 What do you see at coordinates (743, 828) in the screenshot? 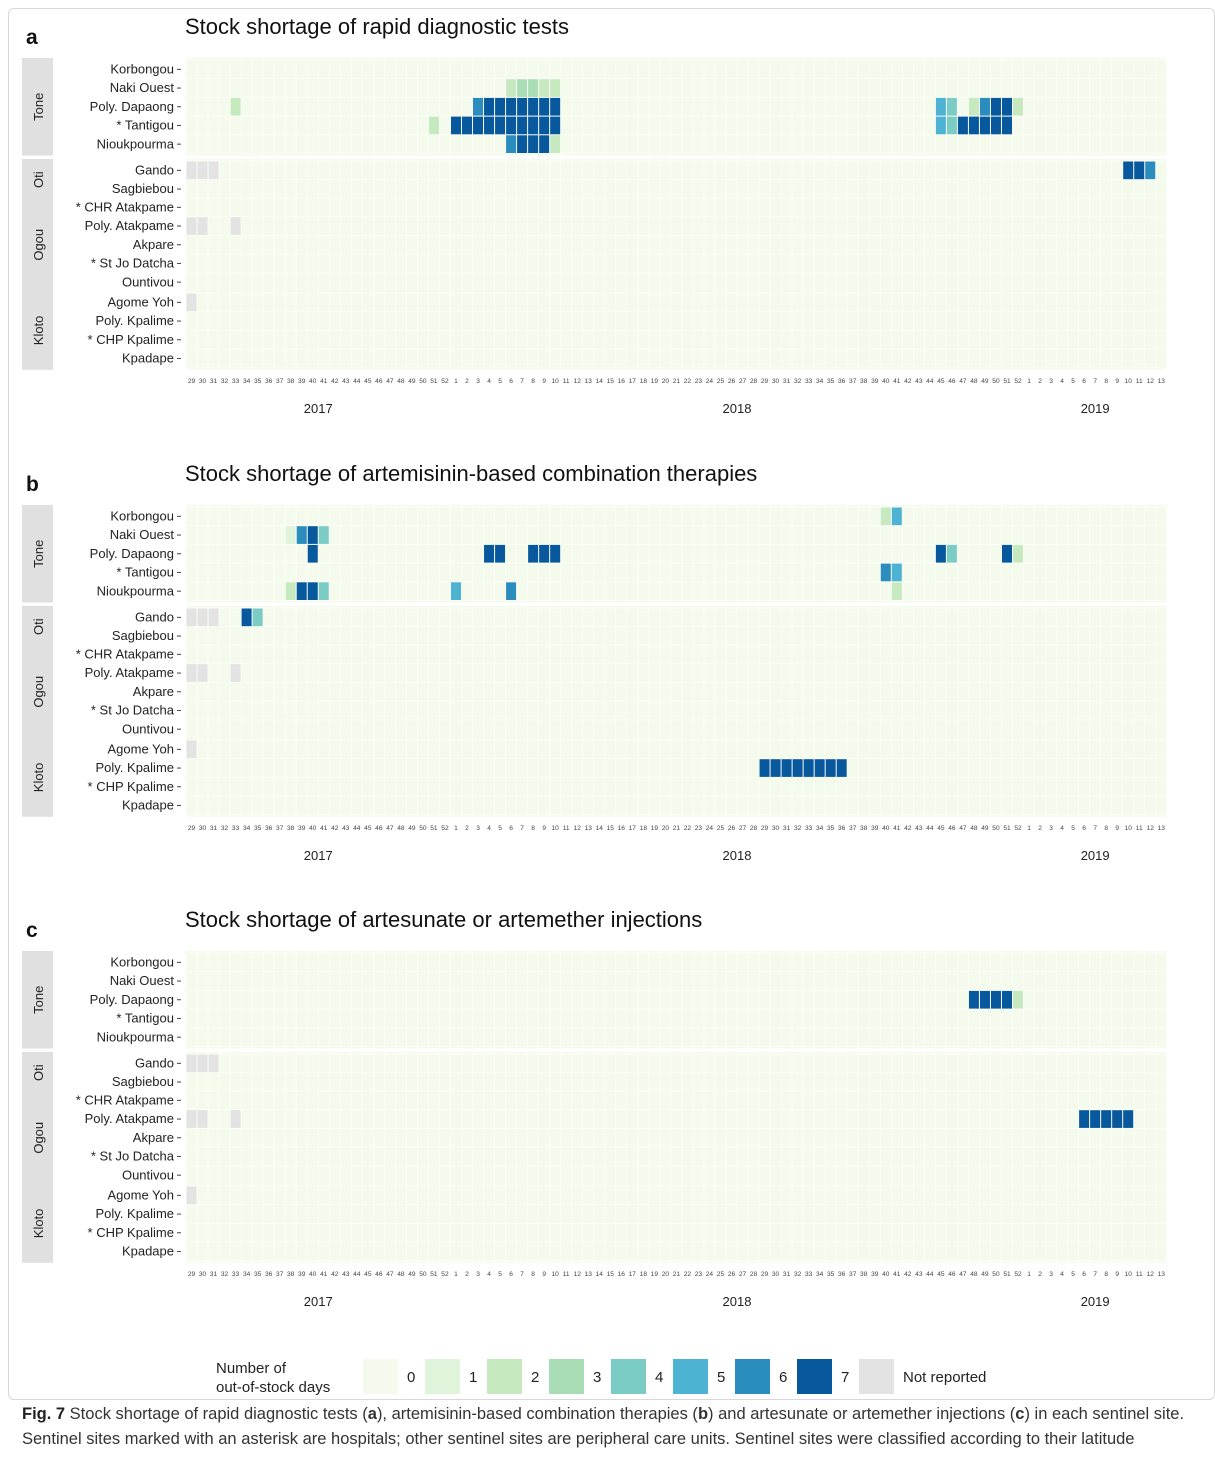
I see `week-tick-label: 27` at bounding box center [743, 828].